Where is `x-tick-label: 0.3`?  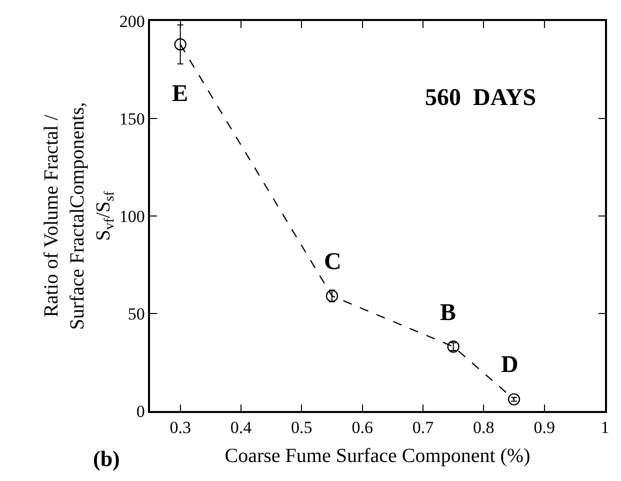 x-tick-label: 0.3 is located at coordinates (180, 428).